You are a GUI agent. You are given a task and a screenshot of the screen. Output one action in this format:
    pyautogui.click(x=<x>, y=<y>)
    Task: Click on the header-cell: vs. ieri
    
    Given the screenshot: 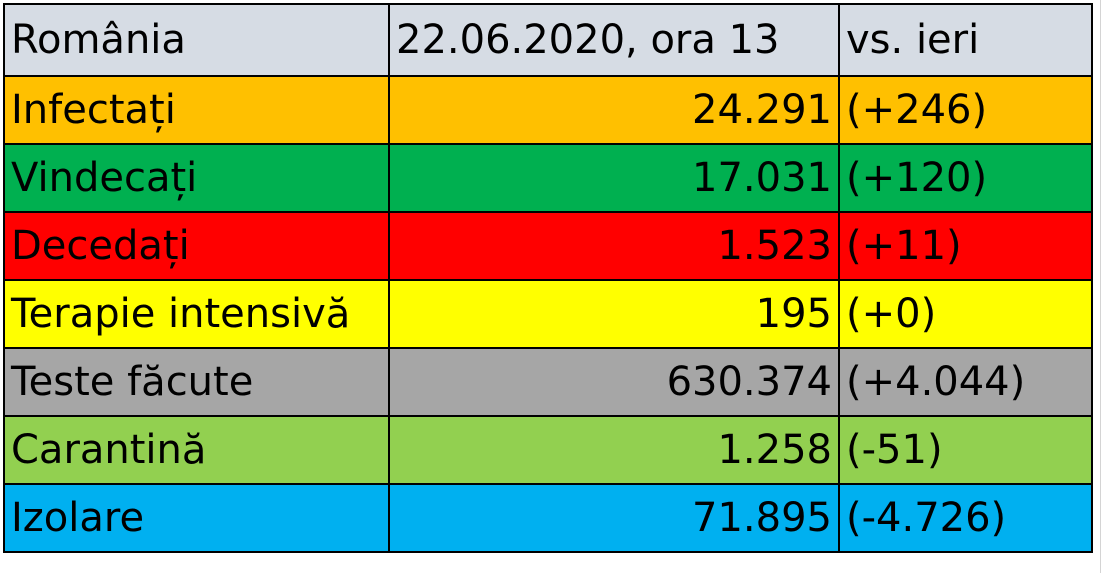 What is the action you would take?
    pyautogui.click(x=965, y=40)
    